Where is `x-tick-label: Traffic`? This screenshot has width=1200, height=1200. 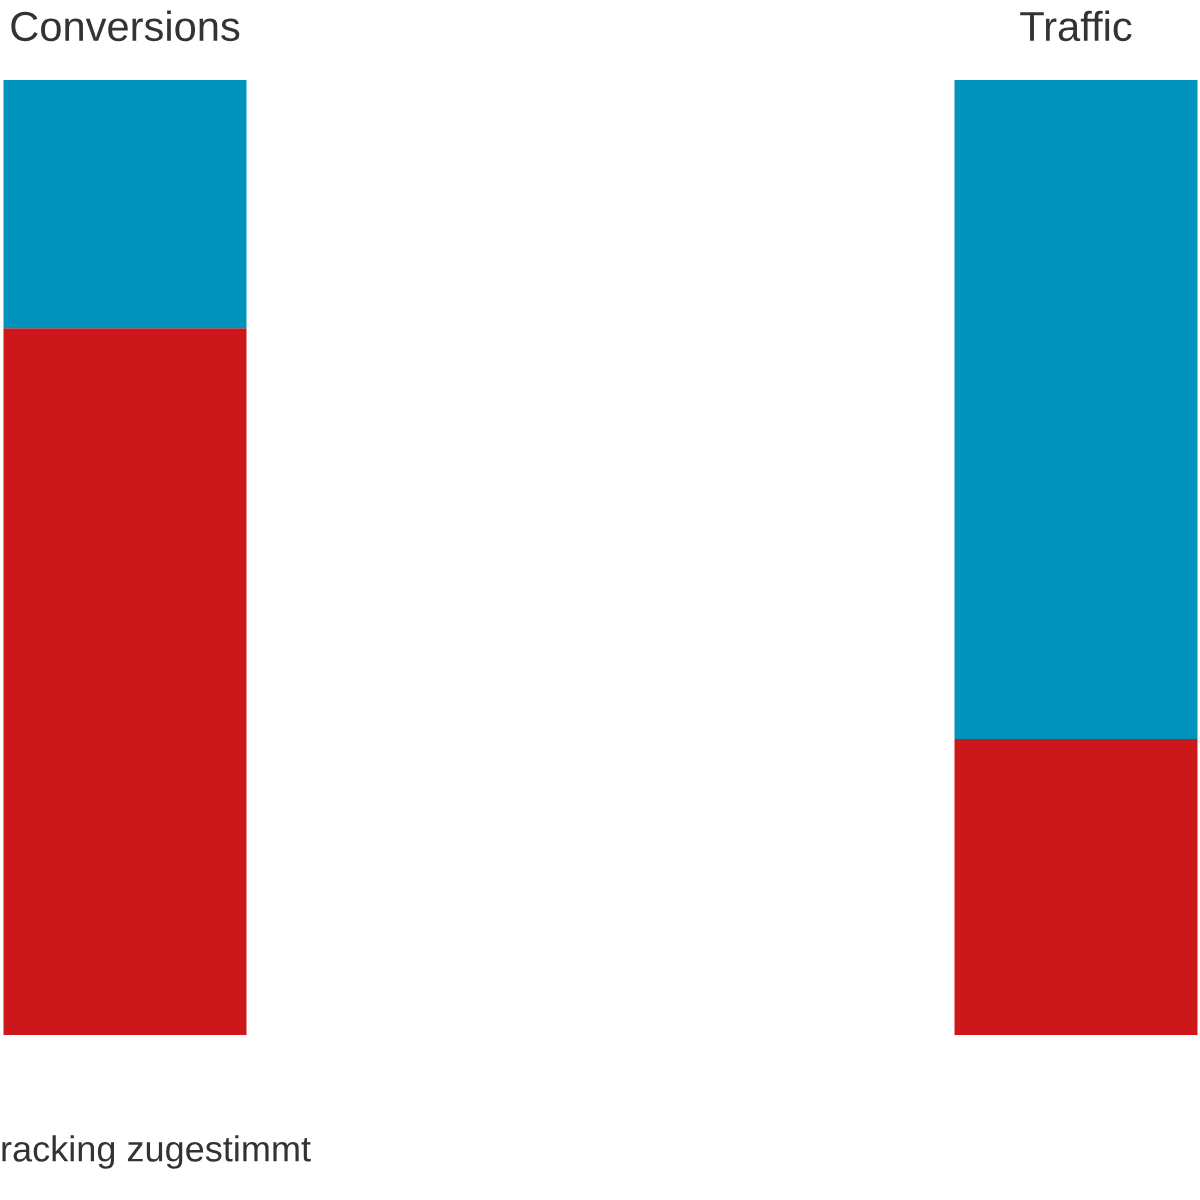
x-tick-label: Traffic is located at coordinates (1076, 26).